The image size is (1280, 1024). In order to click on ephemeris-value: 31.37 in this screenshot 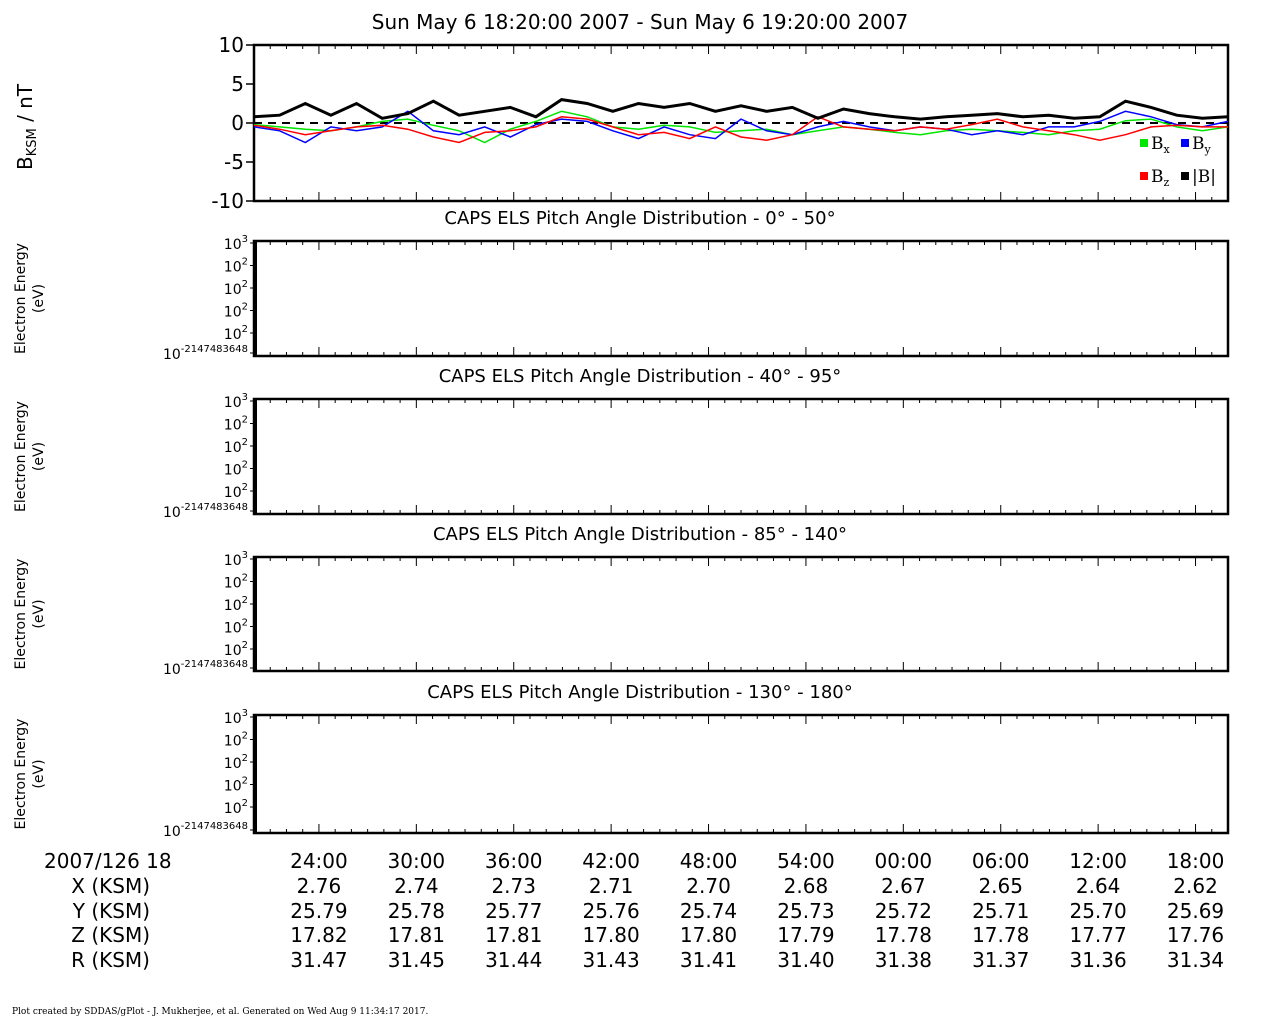, I will do `click(1001, 959)`.